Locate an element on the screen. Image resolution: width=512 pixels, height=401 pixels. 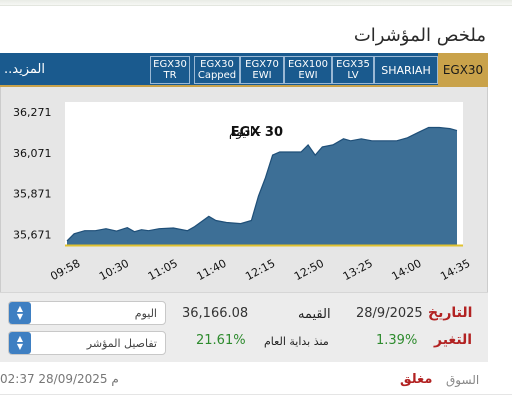
x-tick-label: 14:35 is located at coordinates (455, 270).